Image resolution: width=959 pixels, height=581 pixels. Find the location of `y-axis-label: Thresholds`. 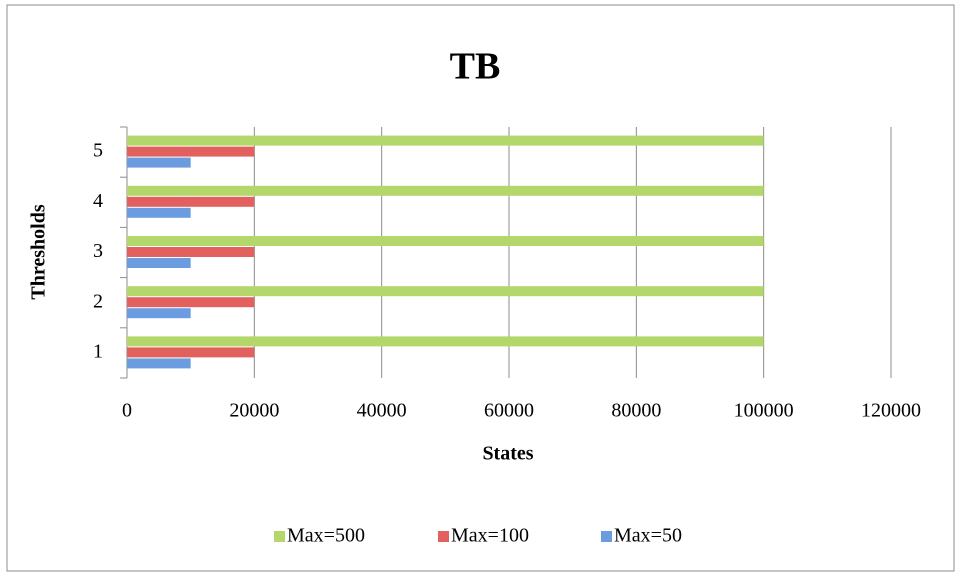

y-axis-label: Thresholds is located at coordinates (39, 251).